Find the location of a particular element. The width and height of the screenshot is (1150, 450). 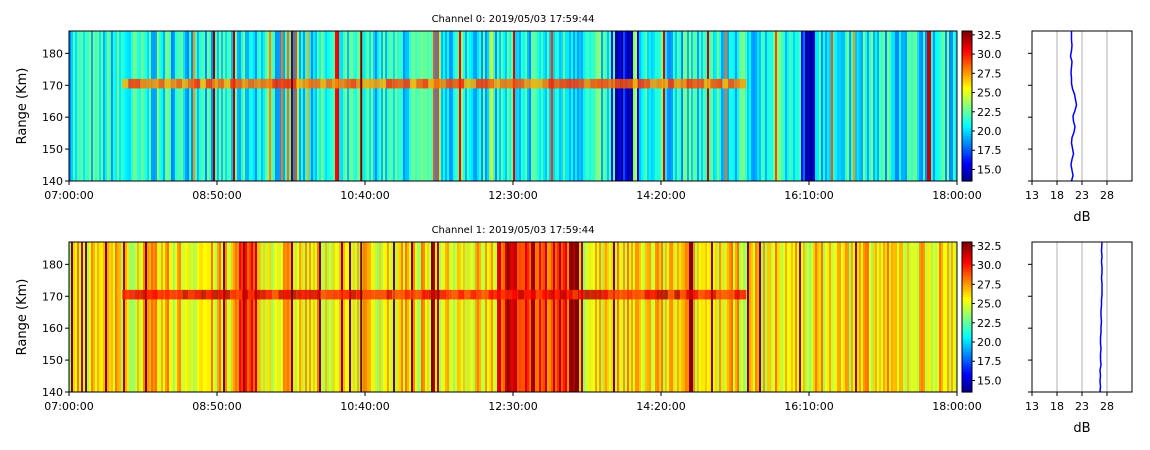

colorbar-frame is located at coordinates (967, 317).